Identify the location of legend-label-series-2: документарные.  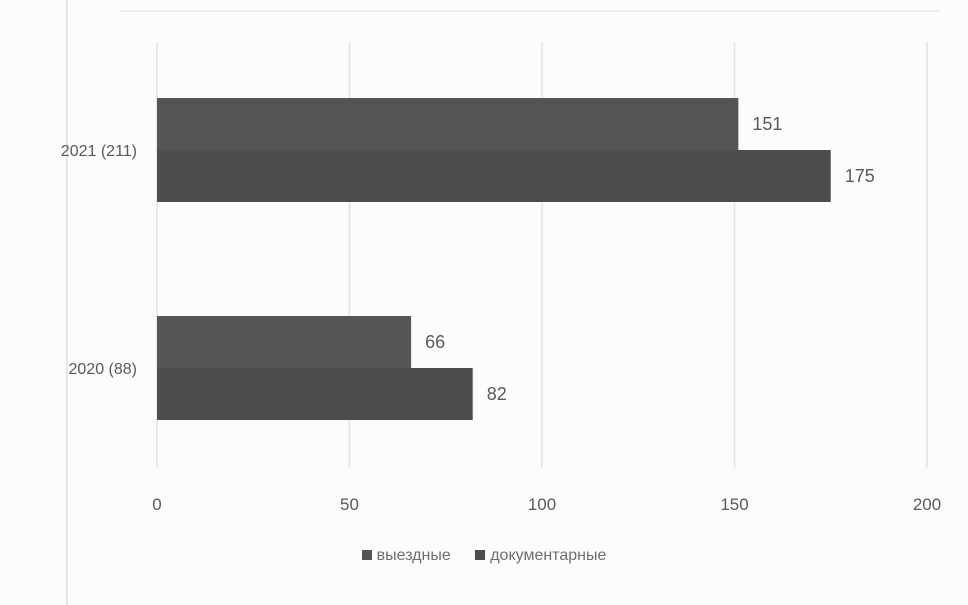
(548, 555).